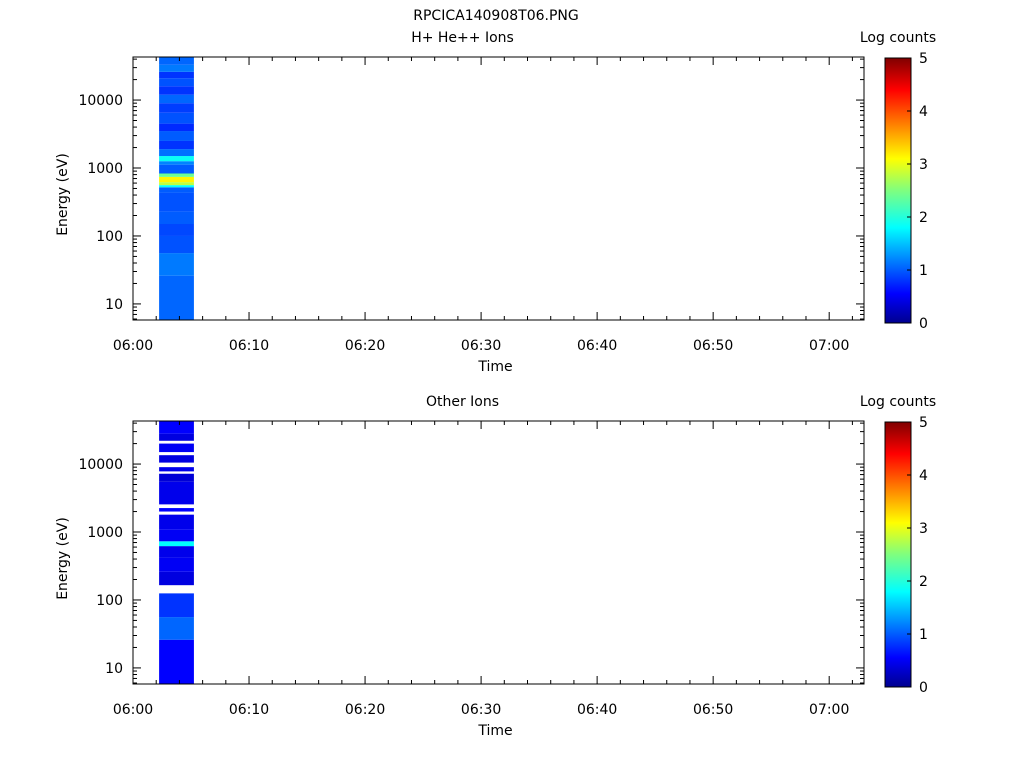 The width and height of the screenshot is (1024, 768). What do you see at coordinates (495, 16) in the screenshot?
I see `figure-title: RPCICA140908T06.PNG` at bounding box center [495, 16].